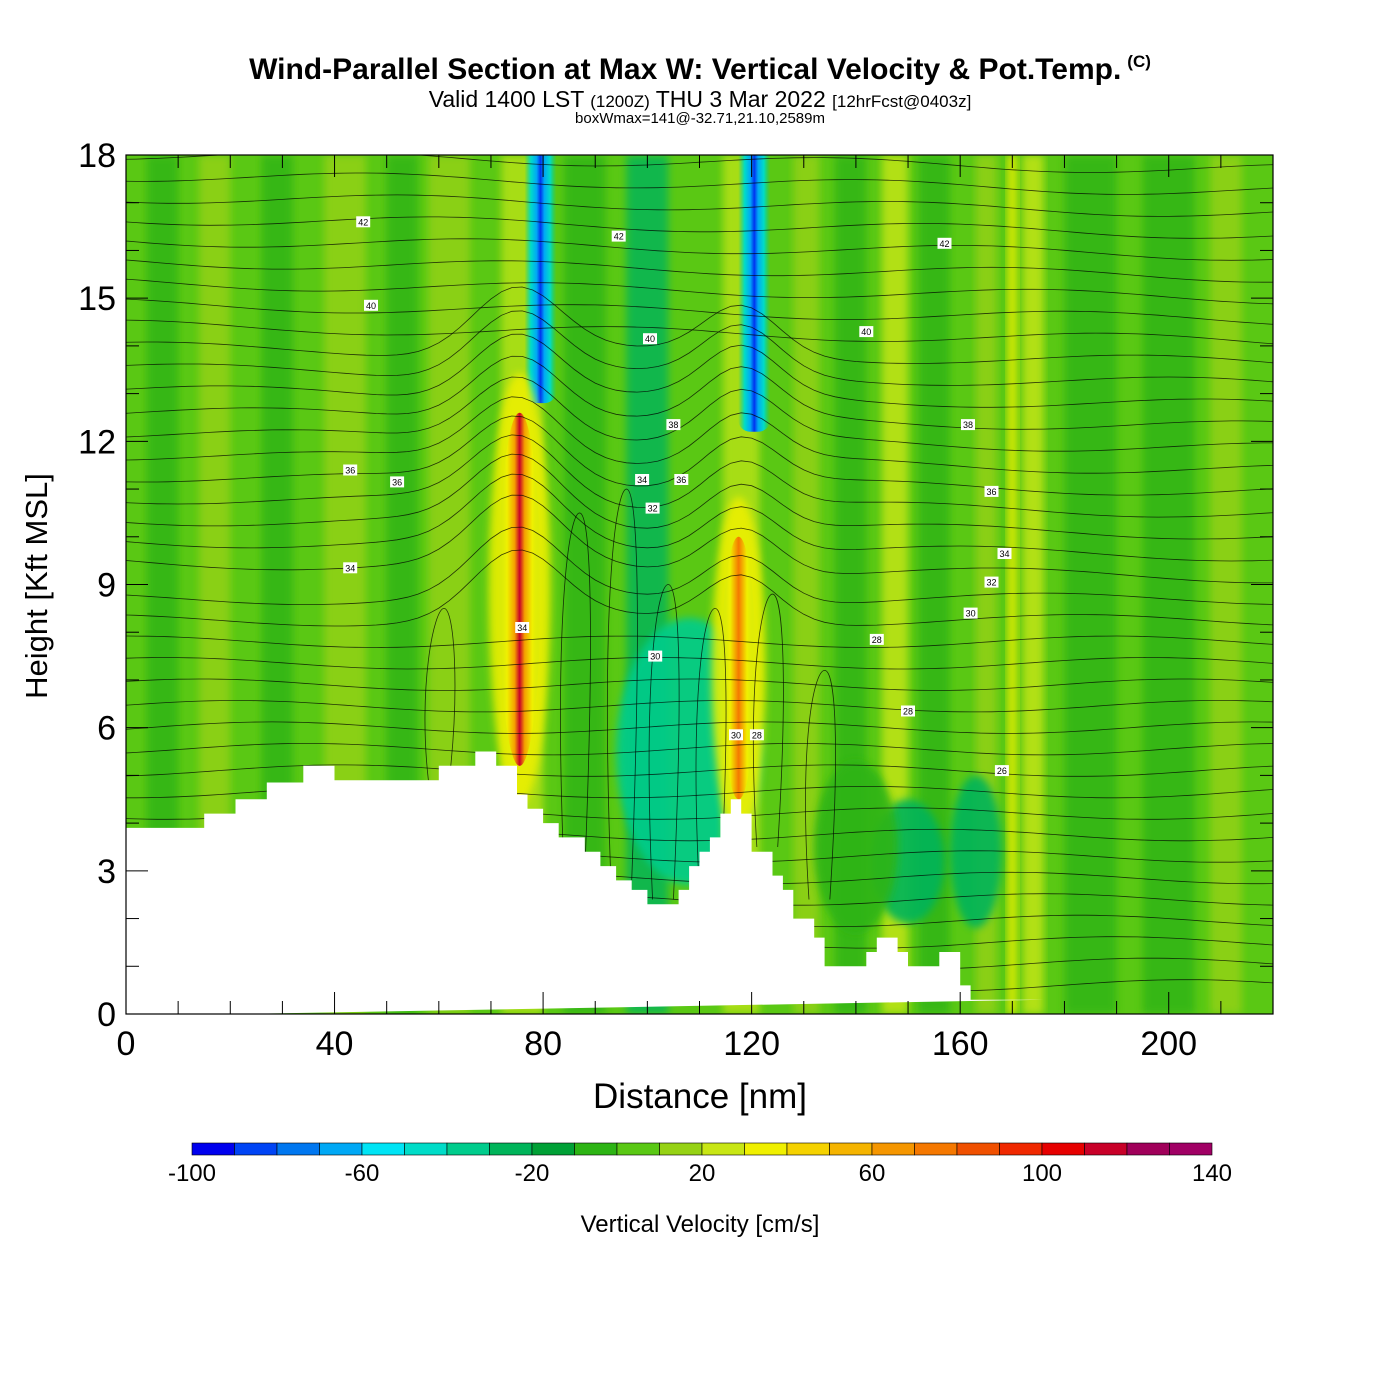 This screenshot has width=1400, height=1400. Describe the element at coordinates (751, 1044) in the screenshot. I see `x-tick-label: 120` at that location.